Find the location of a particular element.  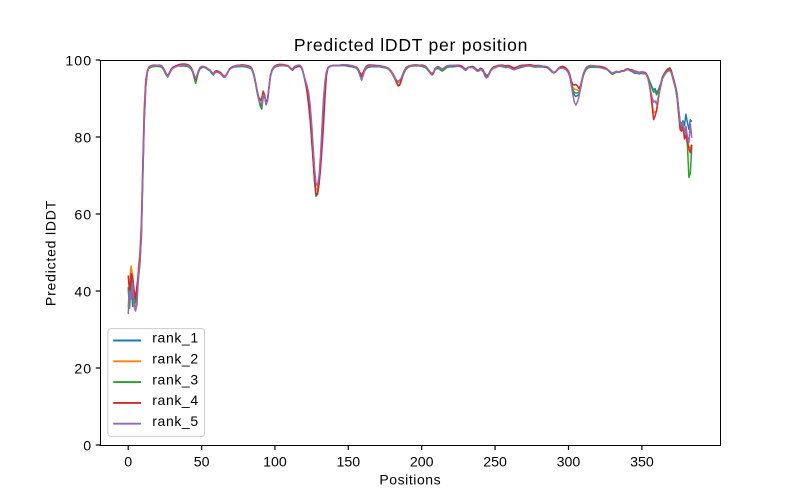

svg-text: Positions is located at coordinates (410, 480).